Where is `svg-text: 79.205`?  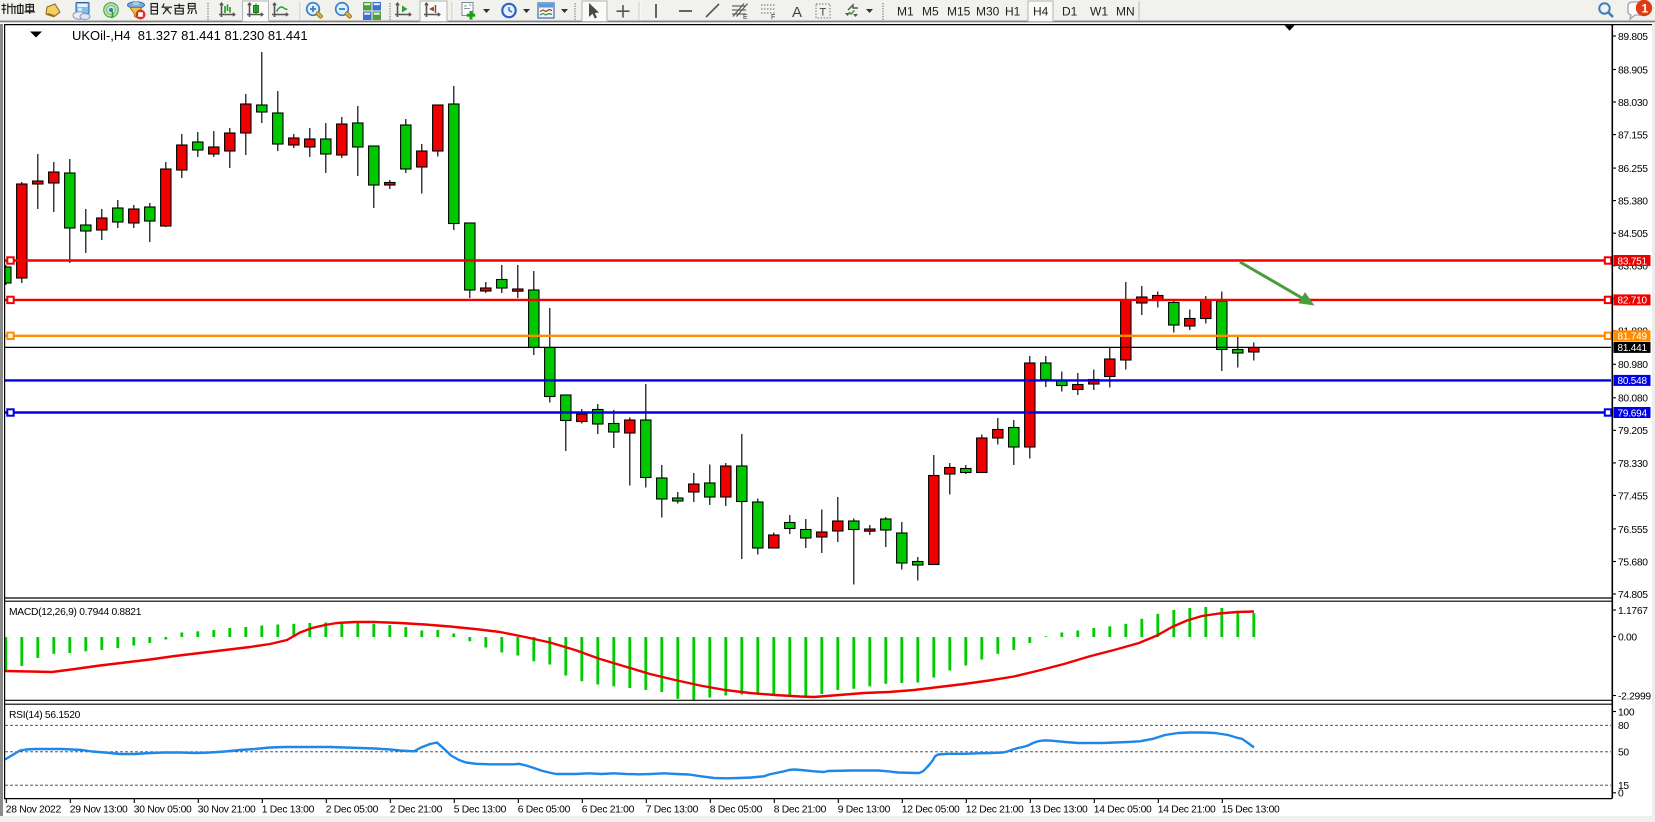
svg-text: 79.205 is located at coordinates (1633, 431).